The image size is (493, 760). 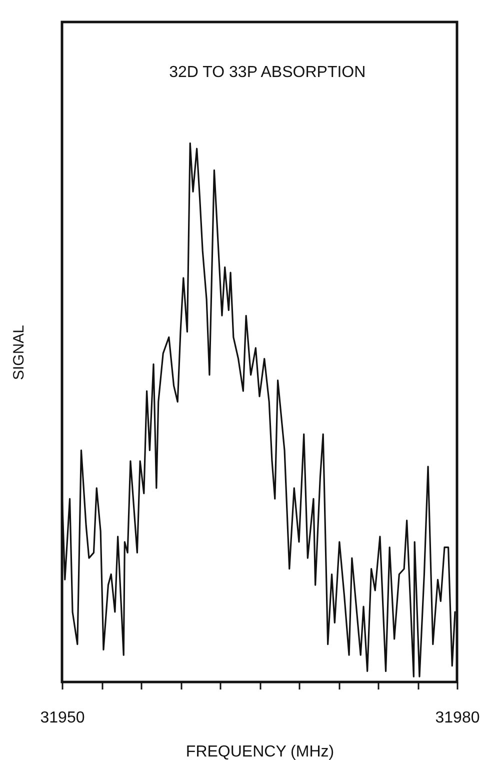 I want to click on x-tick-label: 31980, so click(x=457, y=718).